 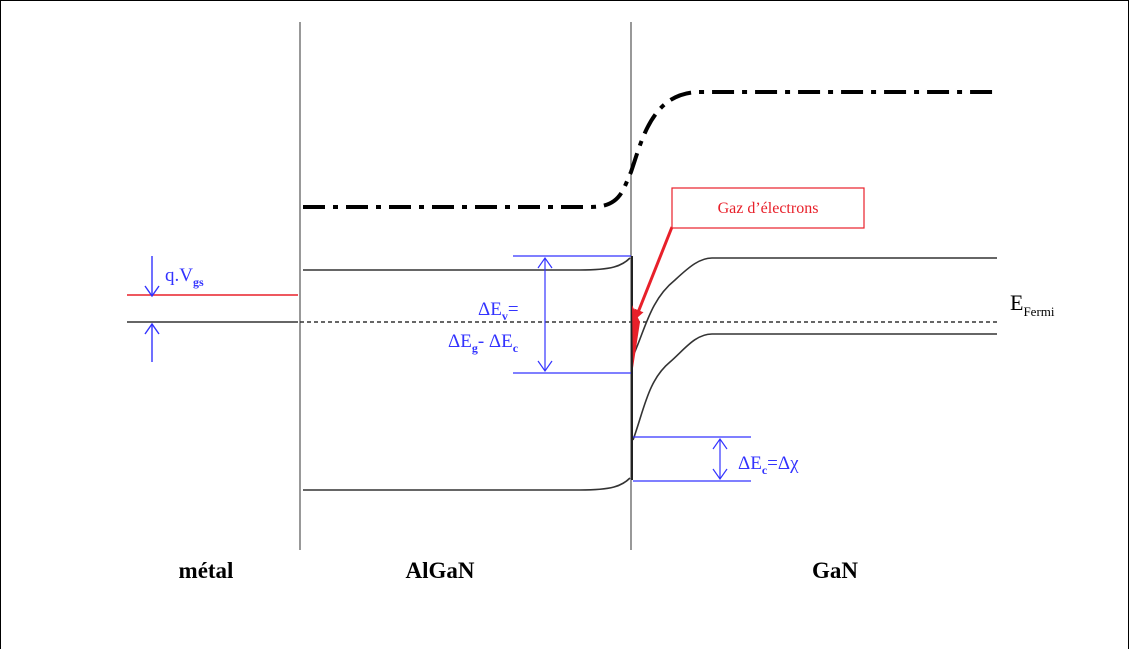 What do you see at coordinates (467, 264) in the screenshot?
I see `algan-conduction-band` at bounding box center [467, 264].